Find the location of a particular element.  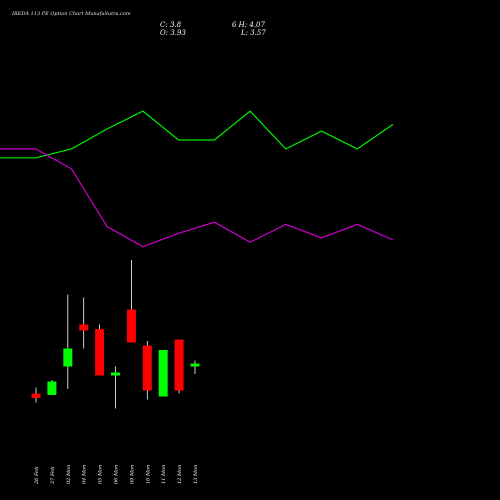

date-tick-label: 04 Mon is located at coordinates (85, 474).